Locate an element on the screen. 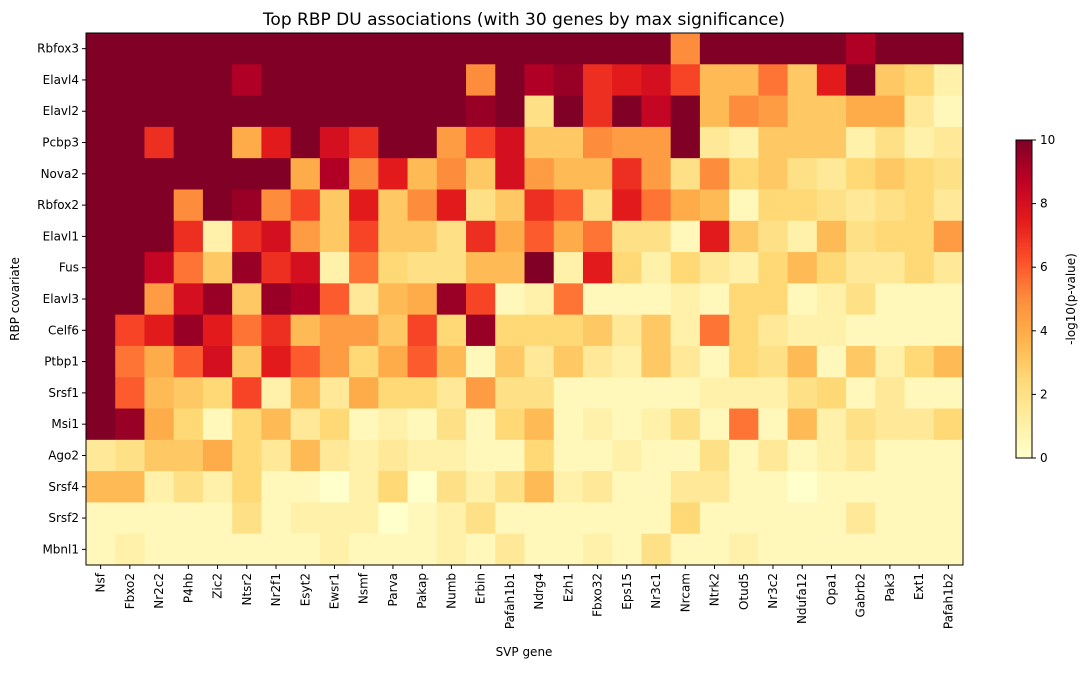 This screenshot has height=674, width=1089. y-tick-label: Fus is located at coordinates (69, 268).